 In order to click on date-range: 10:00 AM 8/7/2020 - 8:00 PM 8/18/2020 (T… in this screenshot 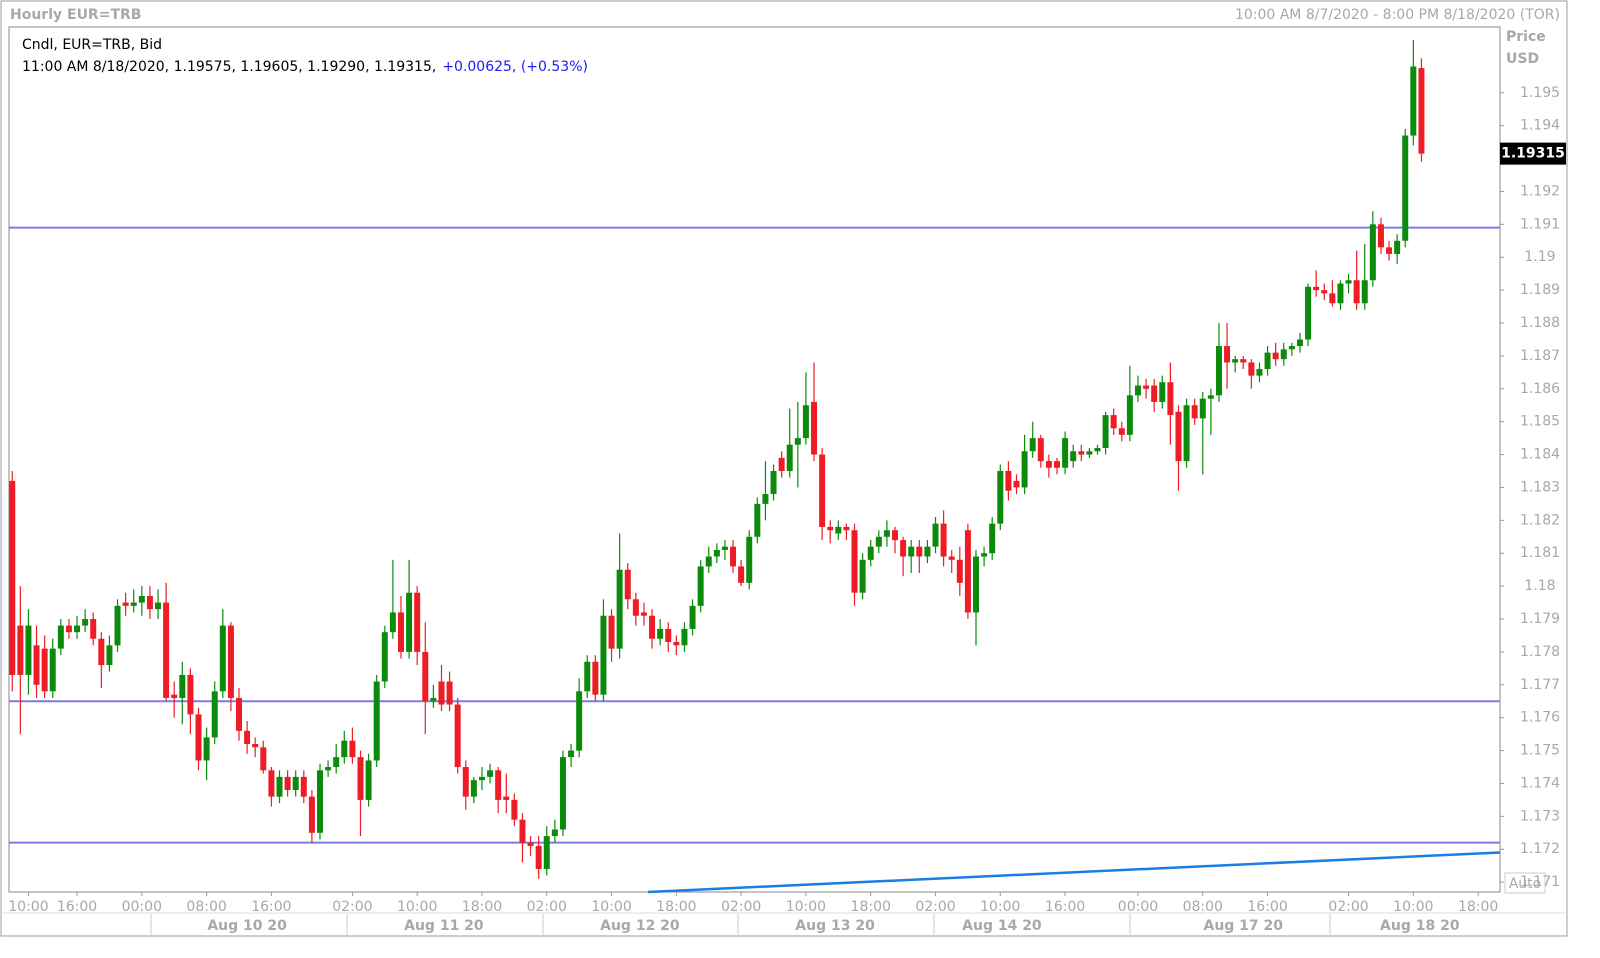, I will do `click(1397, 15)`.